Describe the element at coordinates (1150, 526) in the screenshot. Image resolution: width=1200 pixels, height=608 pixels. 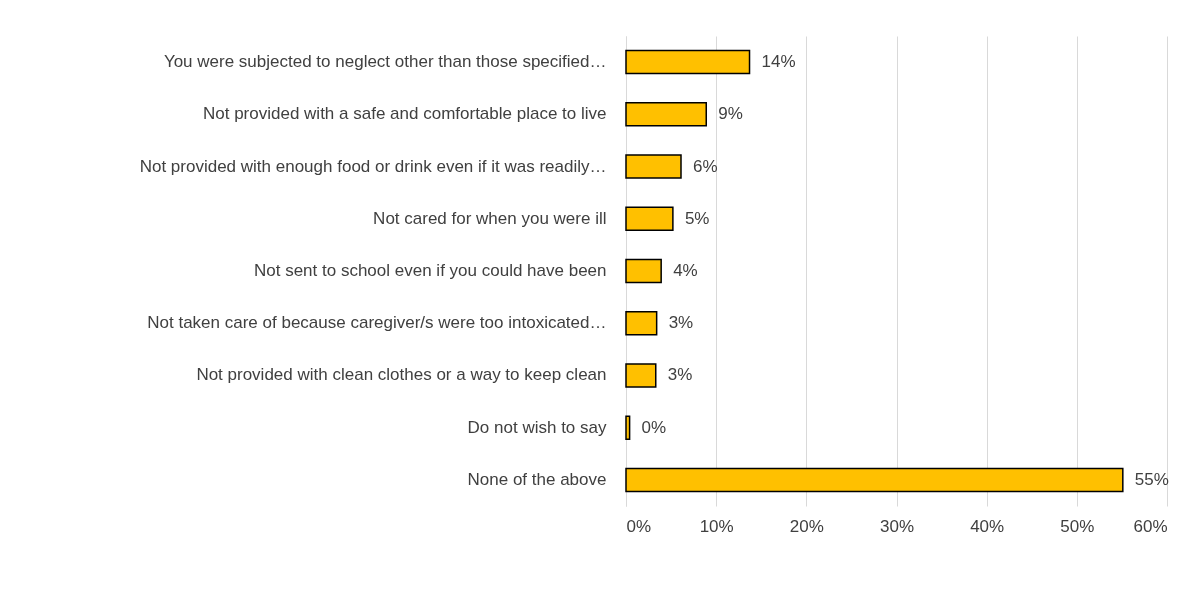
I see `x-tick-label: 60%` at that location.